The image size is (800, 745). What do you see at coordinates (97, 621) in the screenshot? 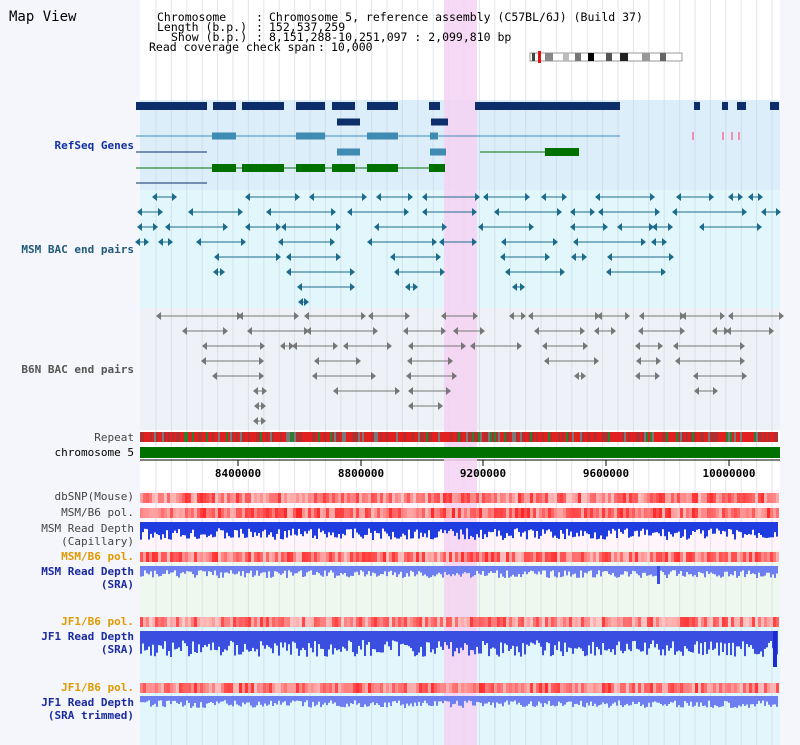
I see `track-label-jf1-b6-pol: JF1/B6 pol.` at bounding box center [97, 621].